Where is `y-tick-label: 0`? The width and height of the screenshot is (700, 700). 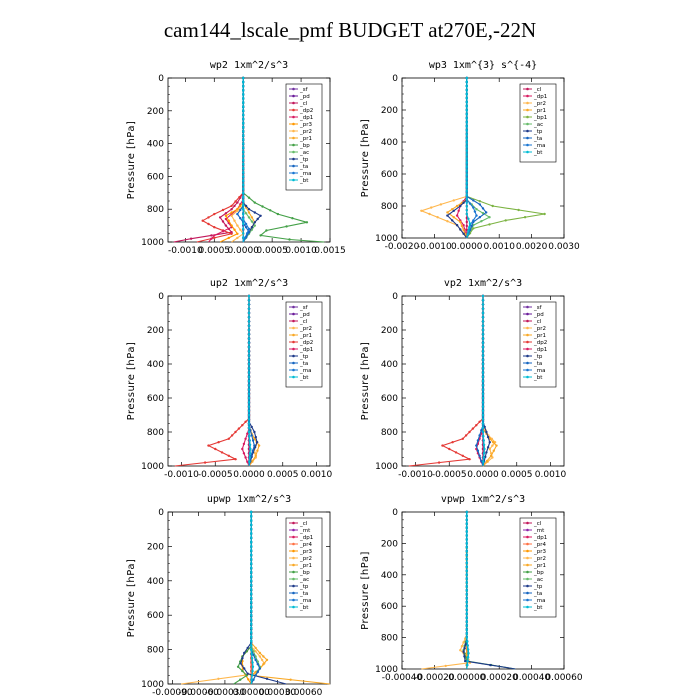
y-tick-label: 0 is located at coordinates (161, 297).